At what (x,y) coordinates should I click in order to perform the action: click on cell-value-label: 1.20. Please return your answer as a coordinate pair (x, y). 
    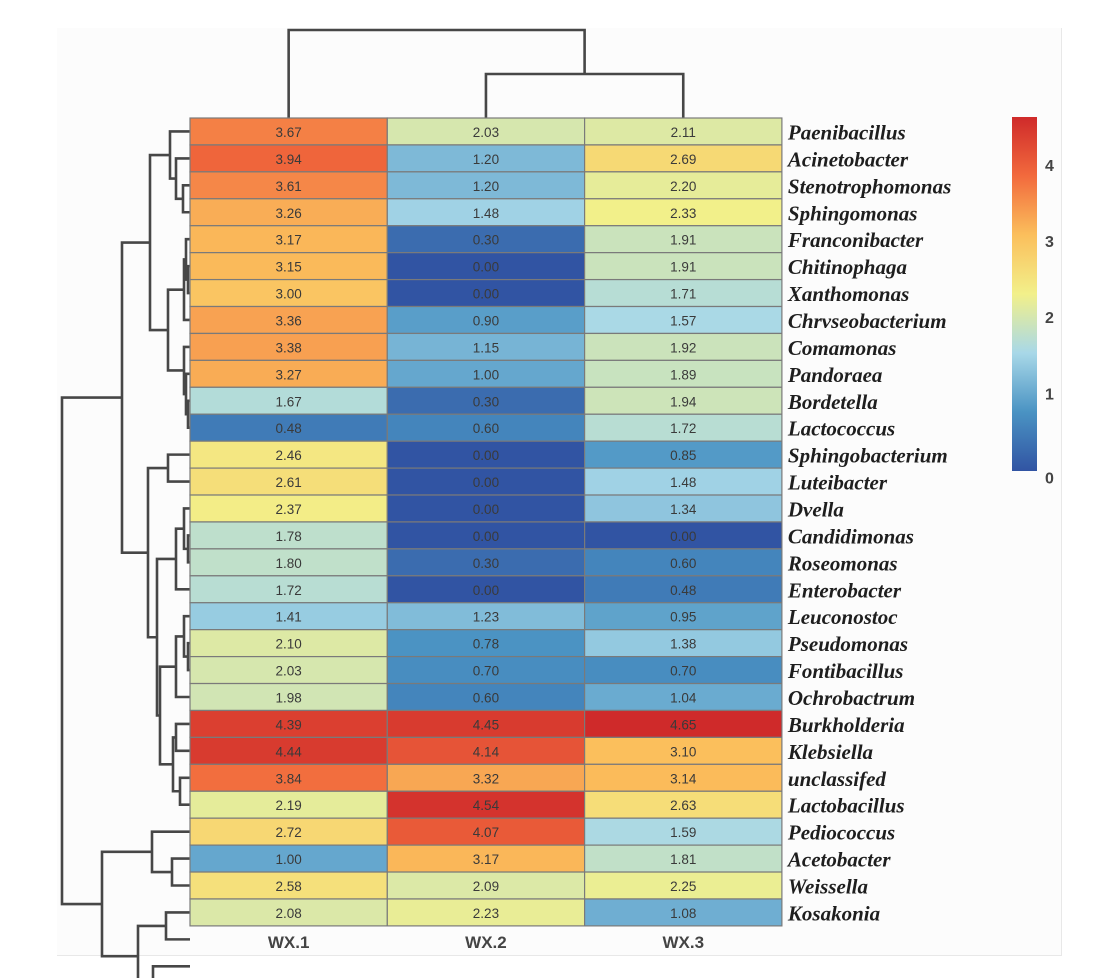
    Looking at the image, I should click on (486, 159).